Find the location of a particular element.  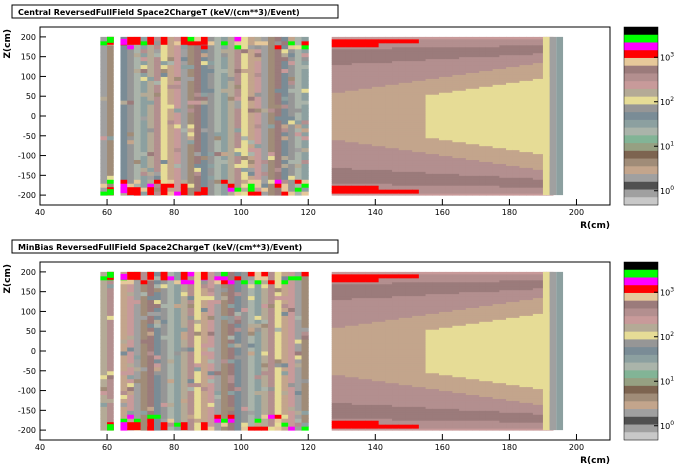

colorbar-frame is located at coordinates (641, 116).